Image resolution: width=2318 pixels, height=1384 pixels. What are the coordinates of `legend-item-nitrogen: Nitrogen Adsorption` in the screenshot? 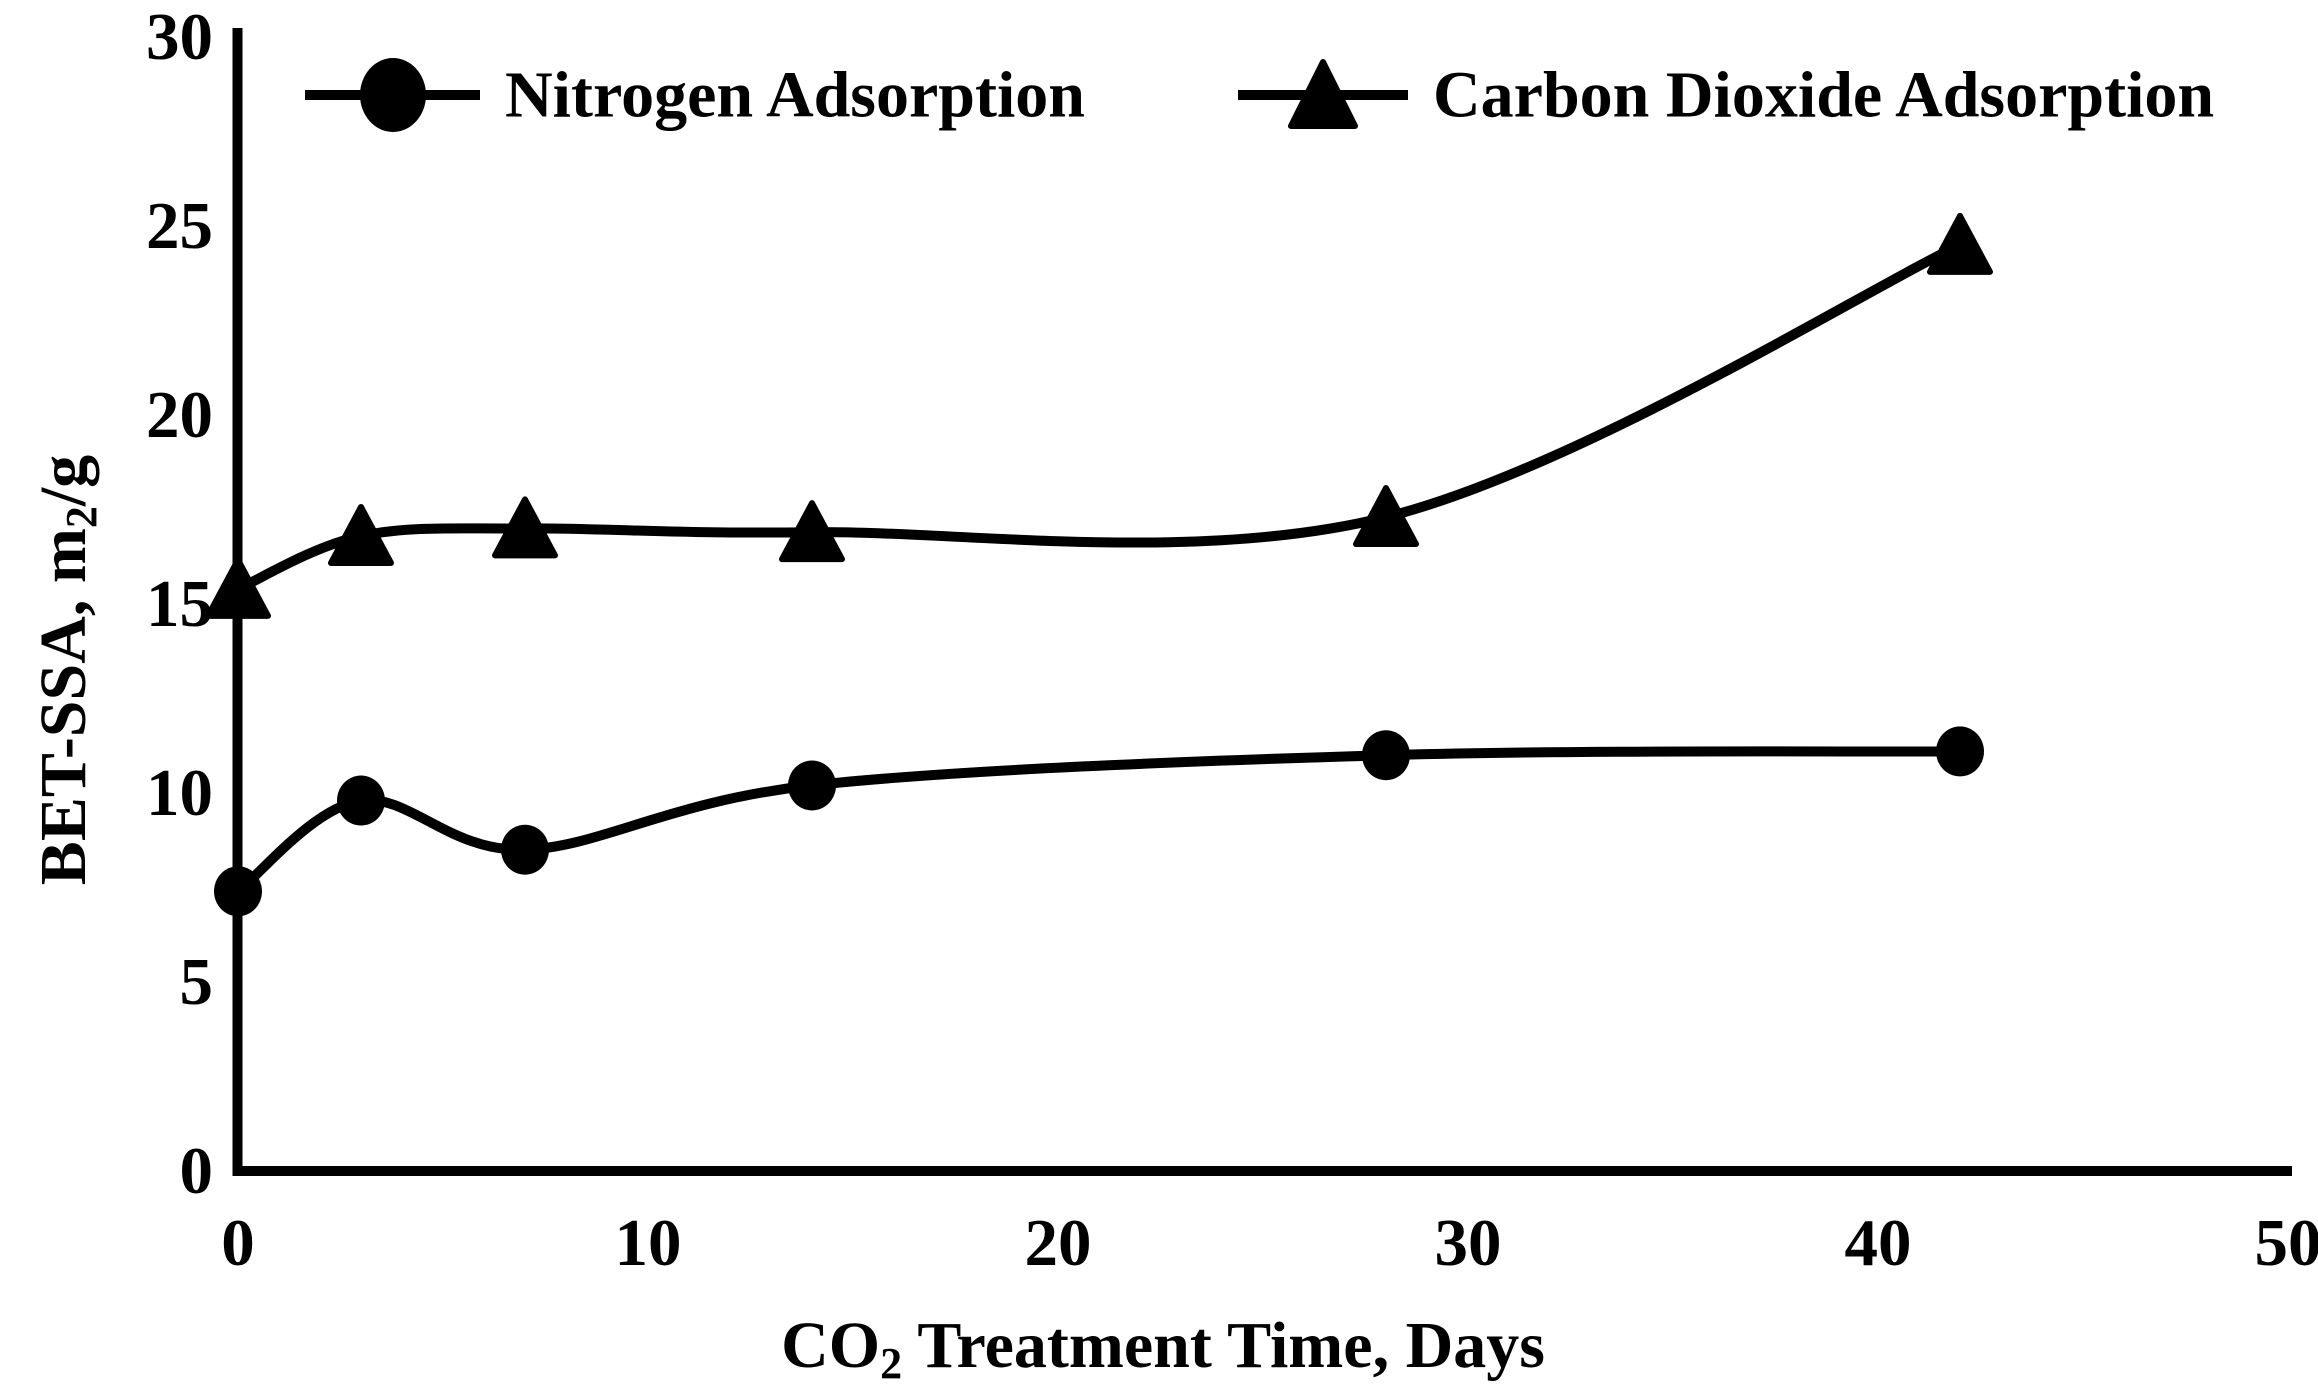 It's located at (695, 95).